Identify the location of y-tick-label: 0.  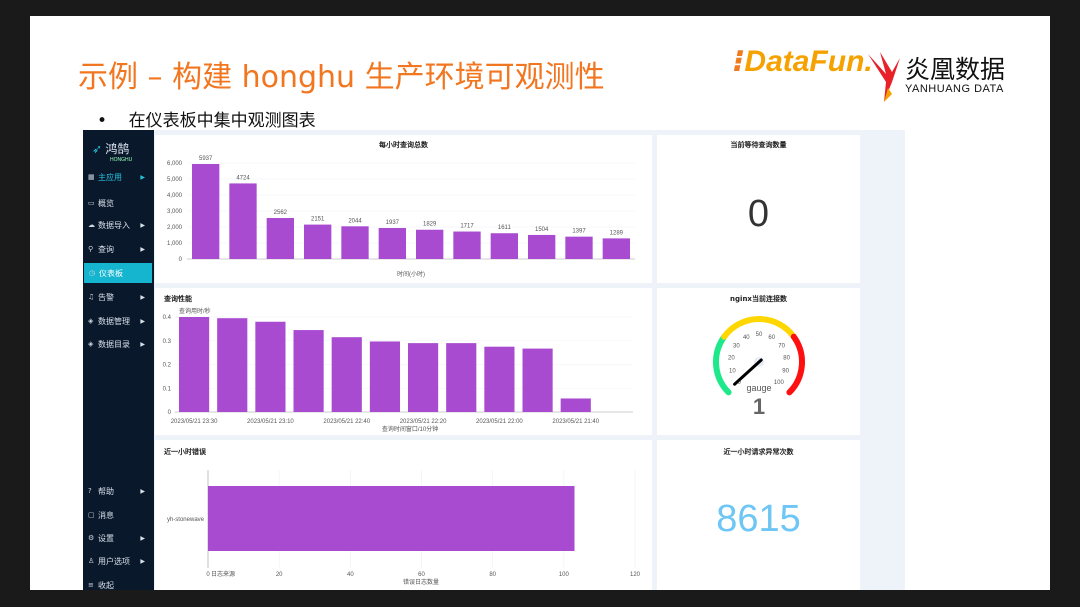
(181, 260).